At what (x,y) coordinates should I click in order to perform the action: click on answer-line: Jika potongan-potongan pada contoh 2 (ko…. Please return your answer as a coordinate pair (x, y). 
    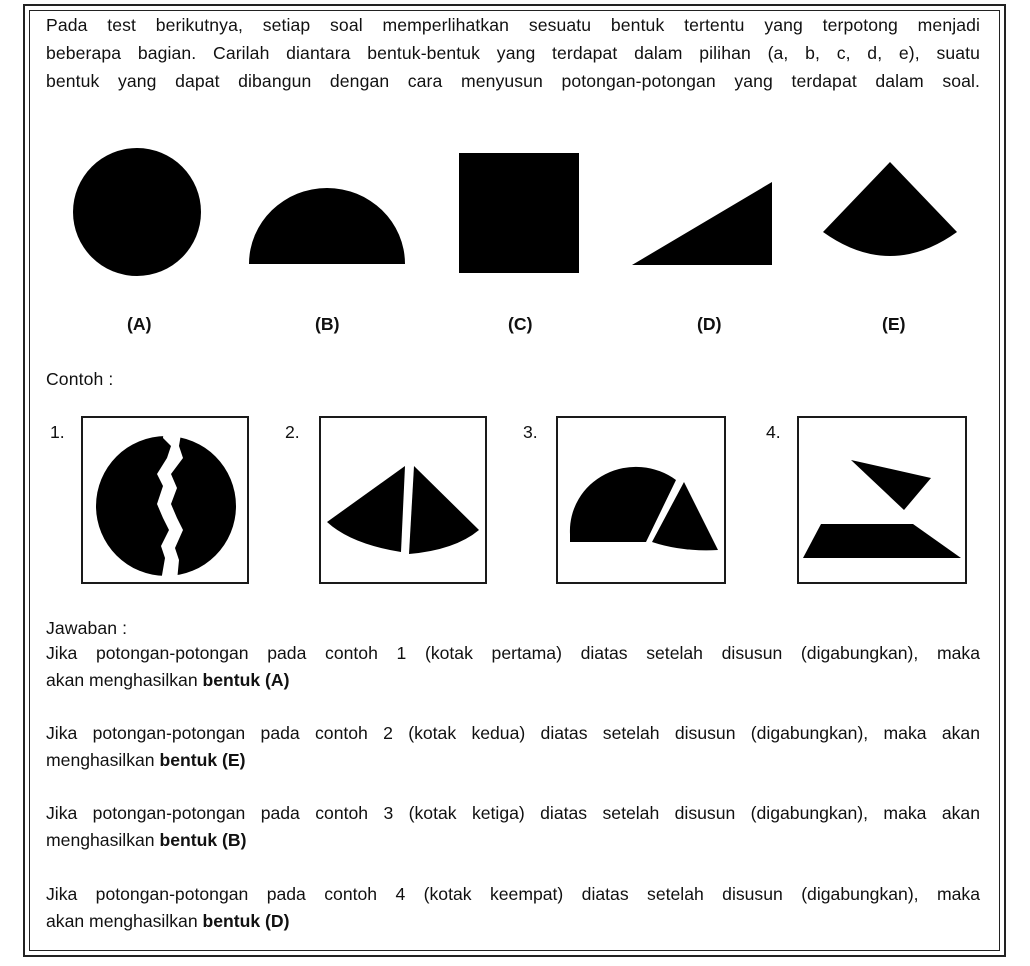
    Looking at the image, I should click on (513, 733).